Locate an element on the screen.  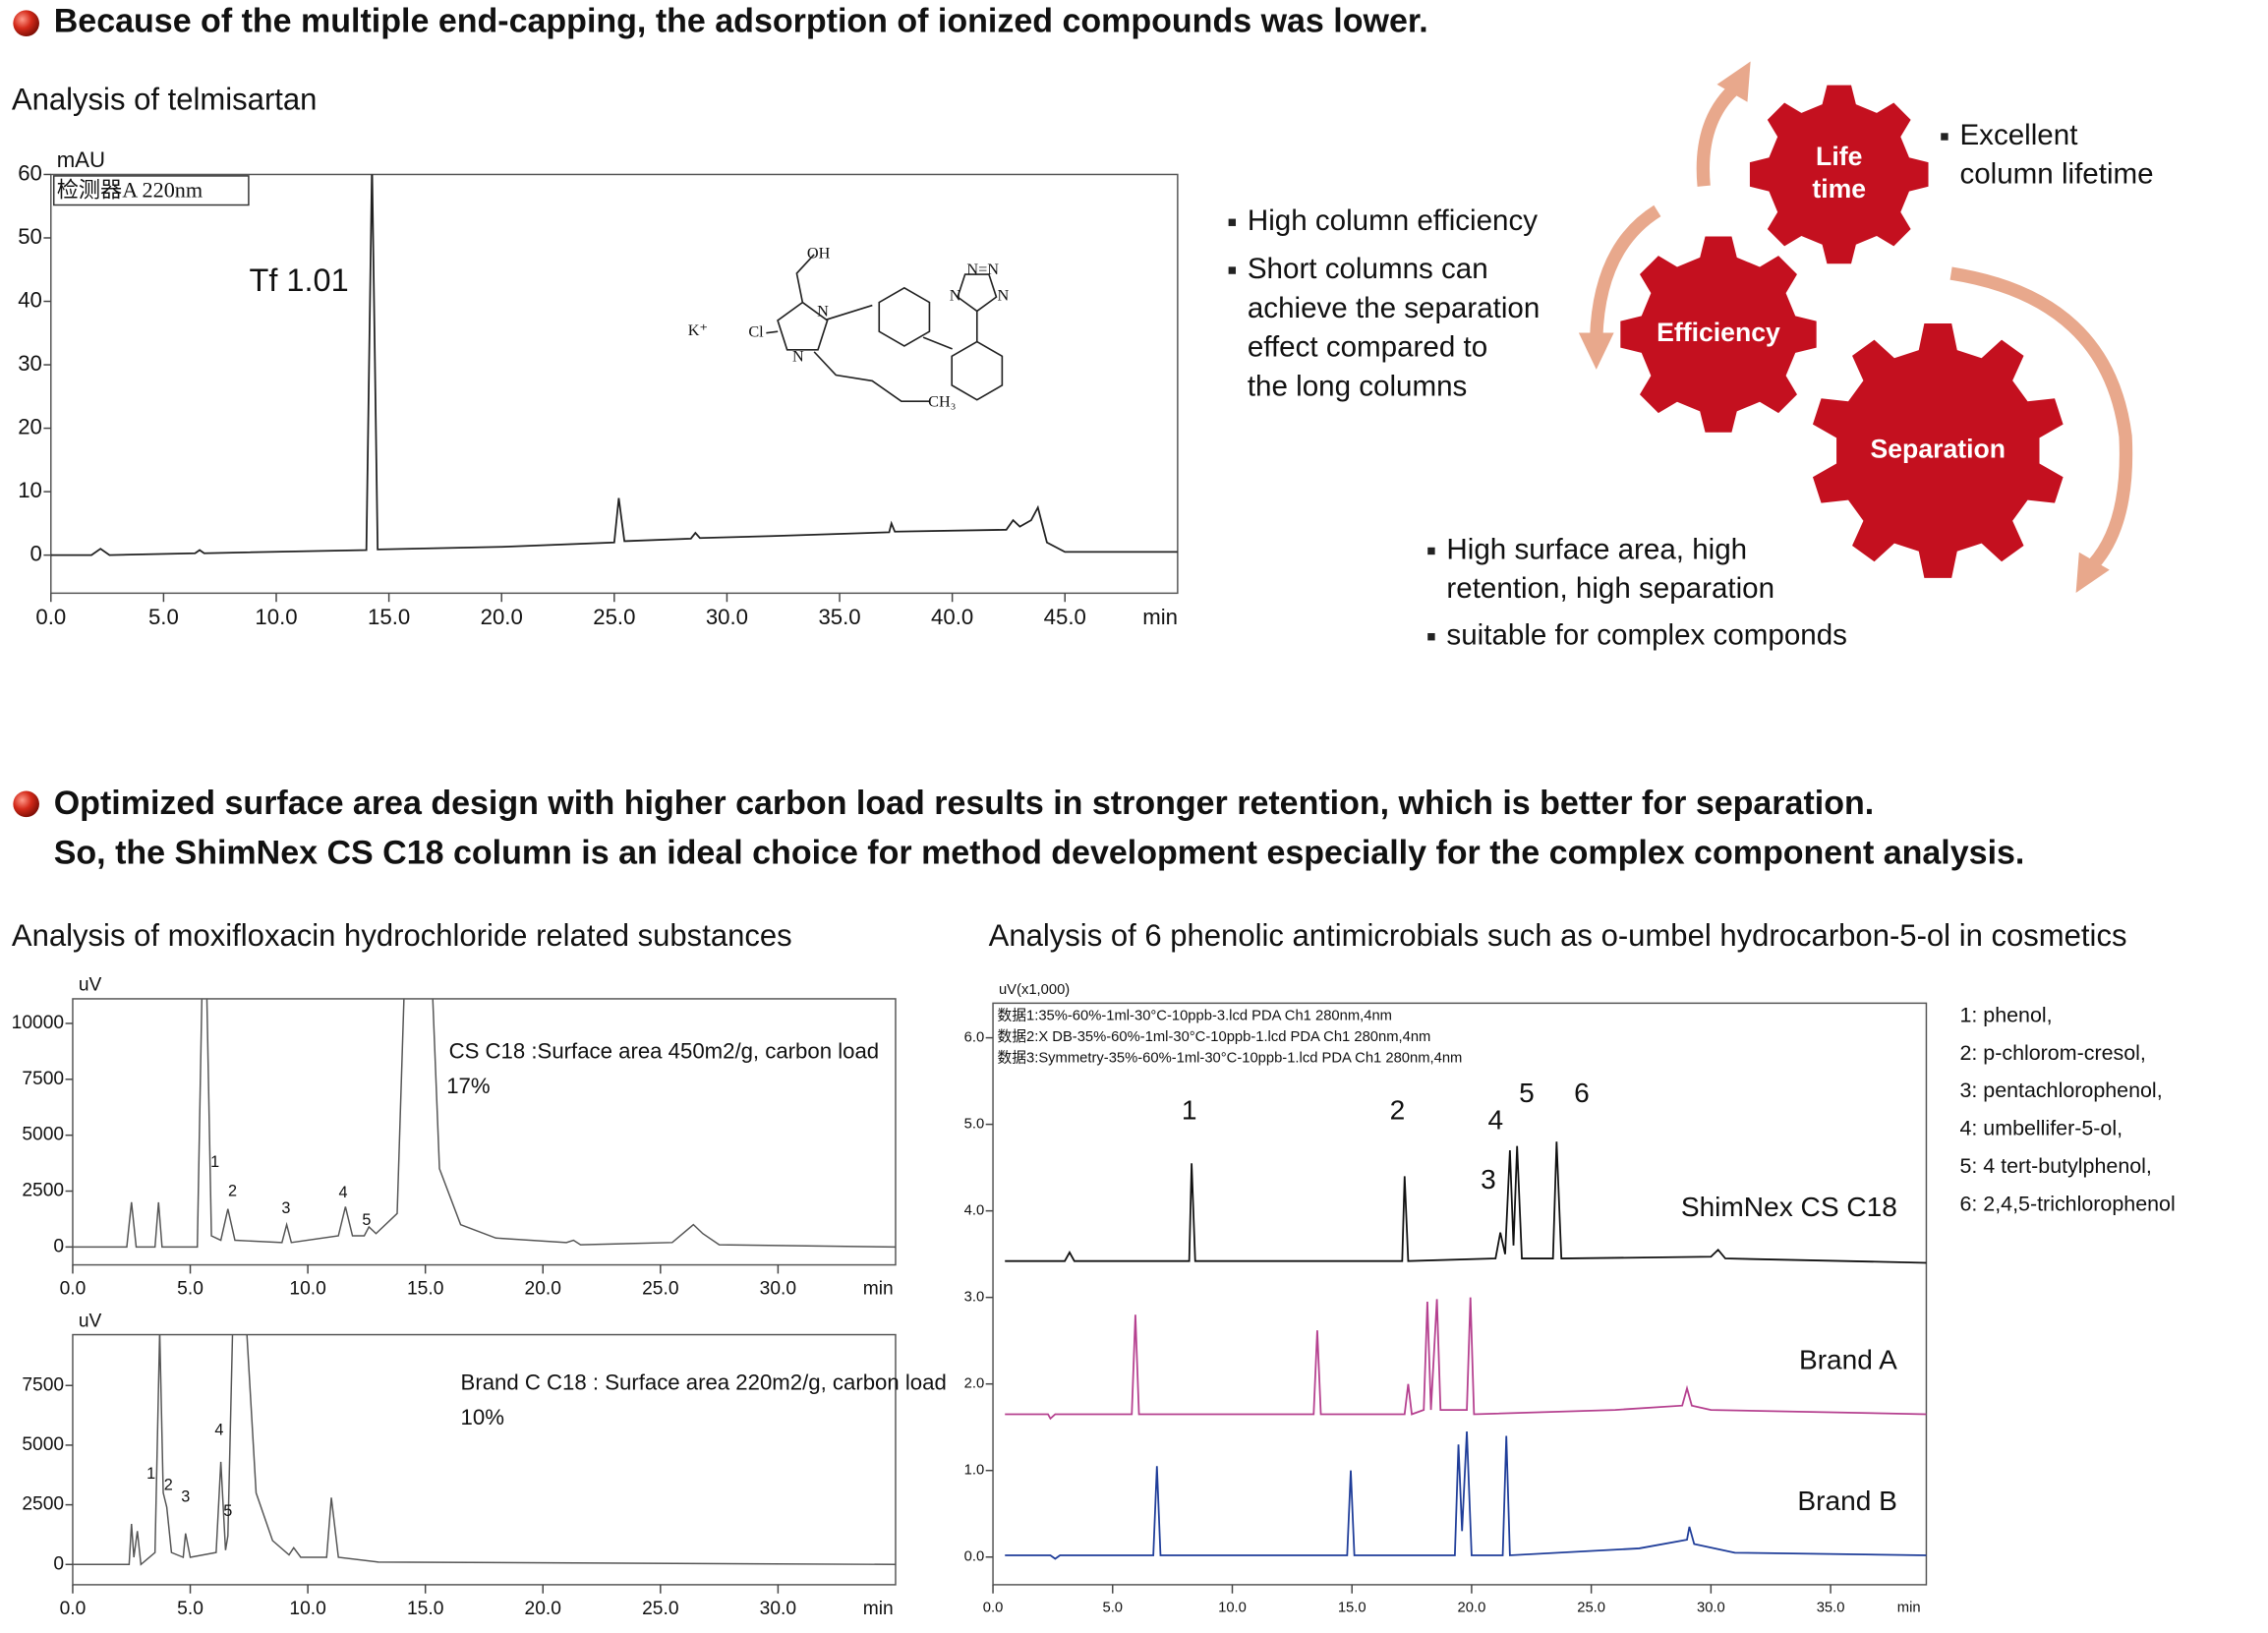
bullet-ball is located at coordinates (26, 804).